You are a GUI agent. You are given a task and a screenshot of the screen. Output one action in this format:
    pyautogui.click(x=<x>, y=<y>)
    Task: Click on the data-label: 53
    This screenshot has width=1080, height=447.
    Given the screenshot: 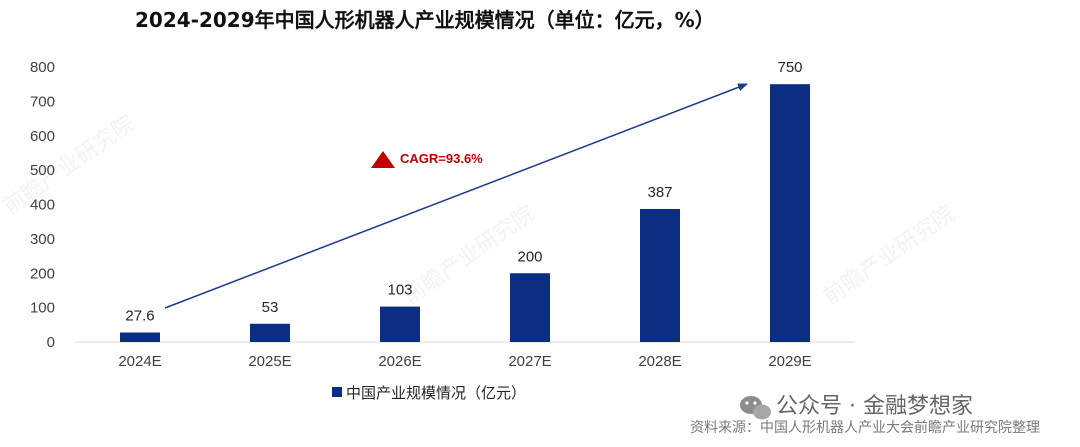 What is the action you would take?
    pyautogui.click(x=270, y=307)
    